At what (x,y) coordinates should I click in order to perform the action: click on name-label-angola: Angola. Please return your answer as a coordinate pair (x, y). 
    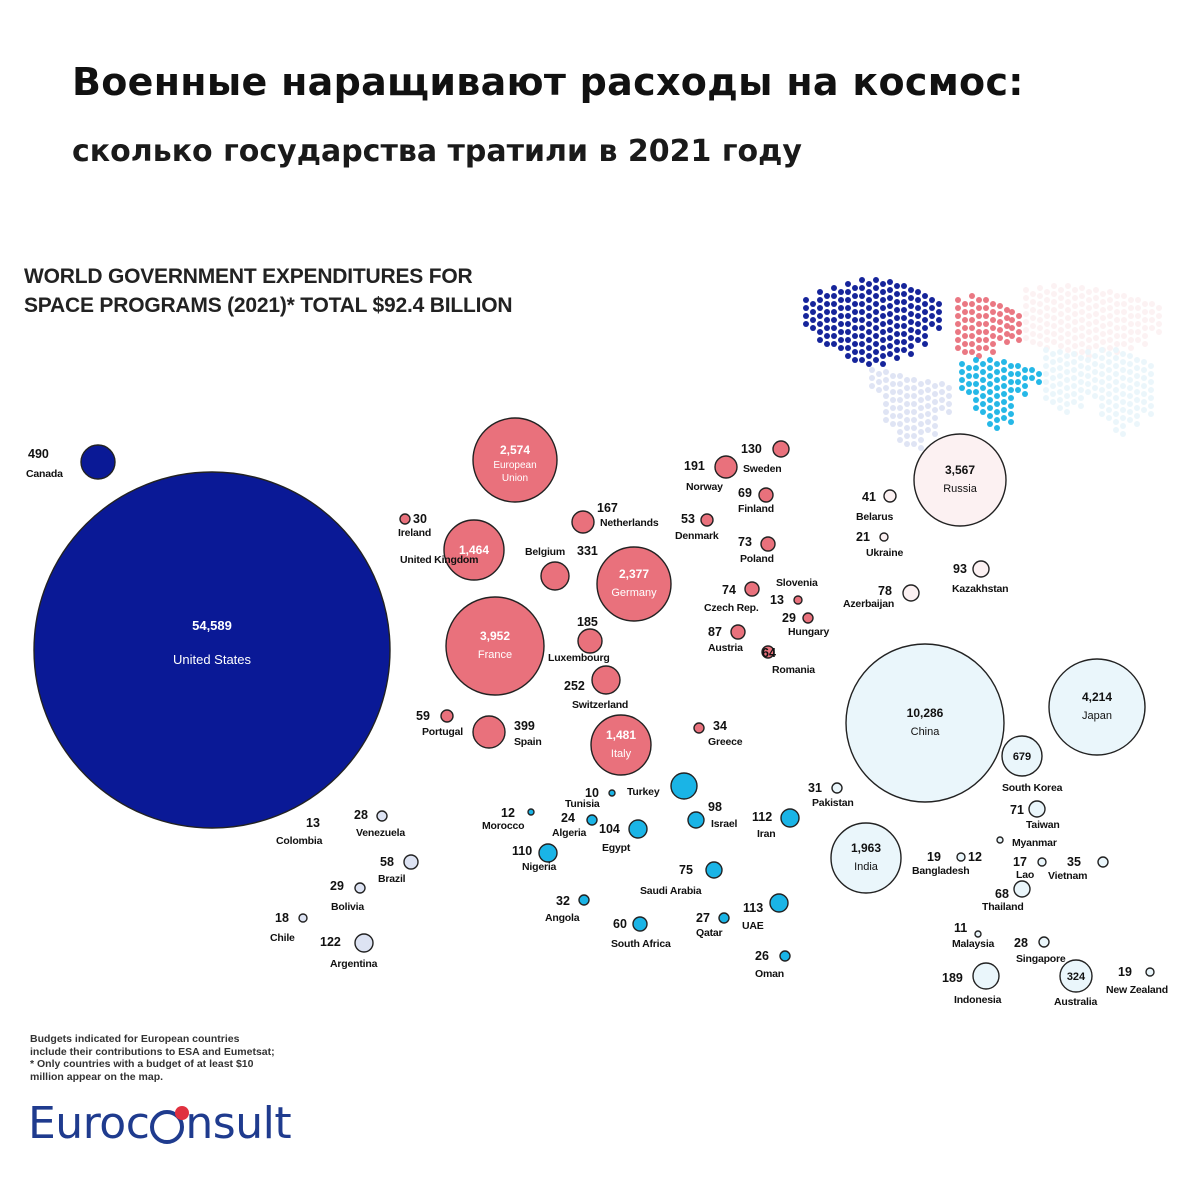
    Looking at the image, I should click on (562, 918).